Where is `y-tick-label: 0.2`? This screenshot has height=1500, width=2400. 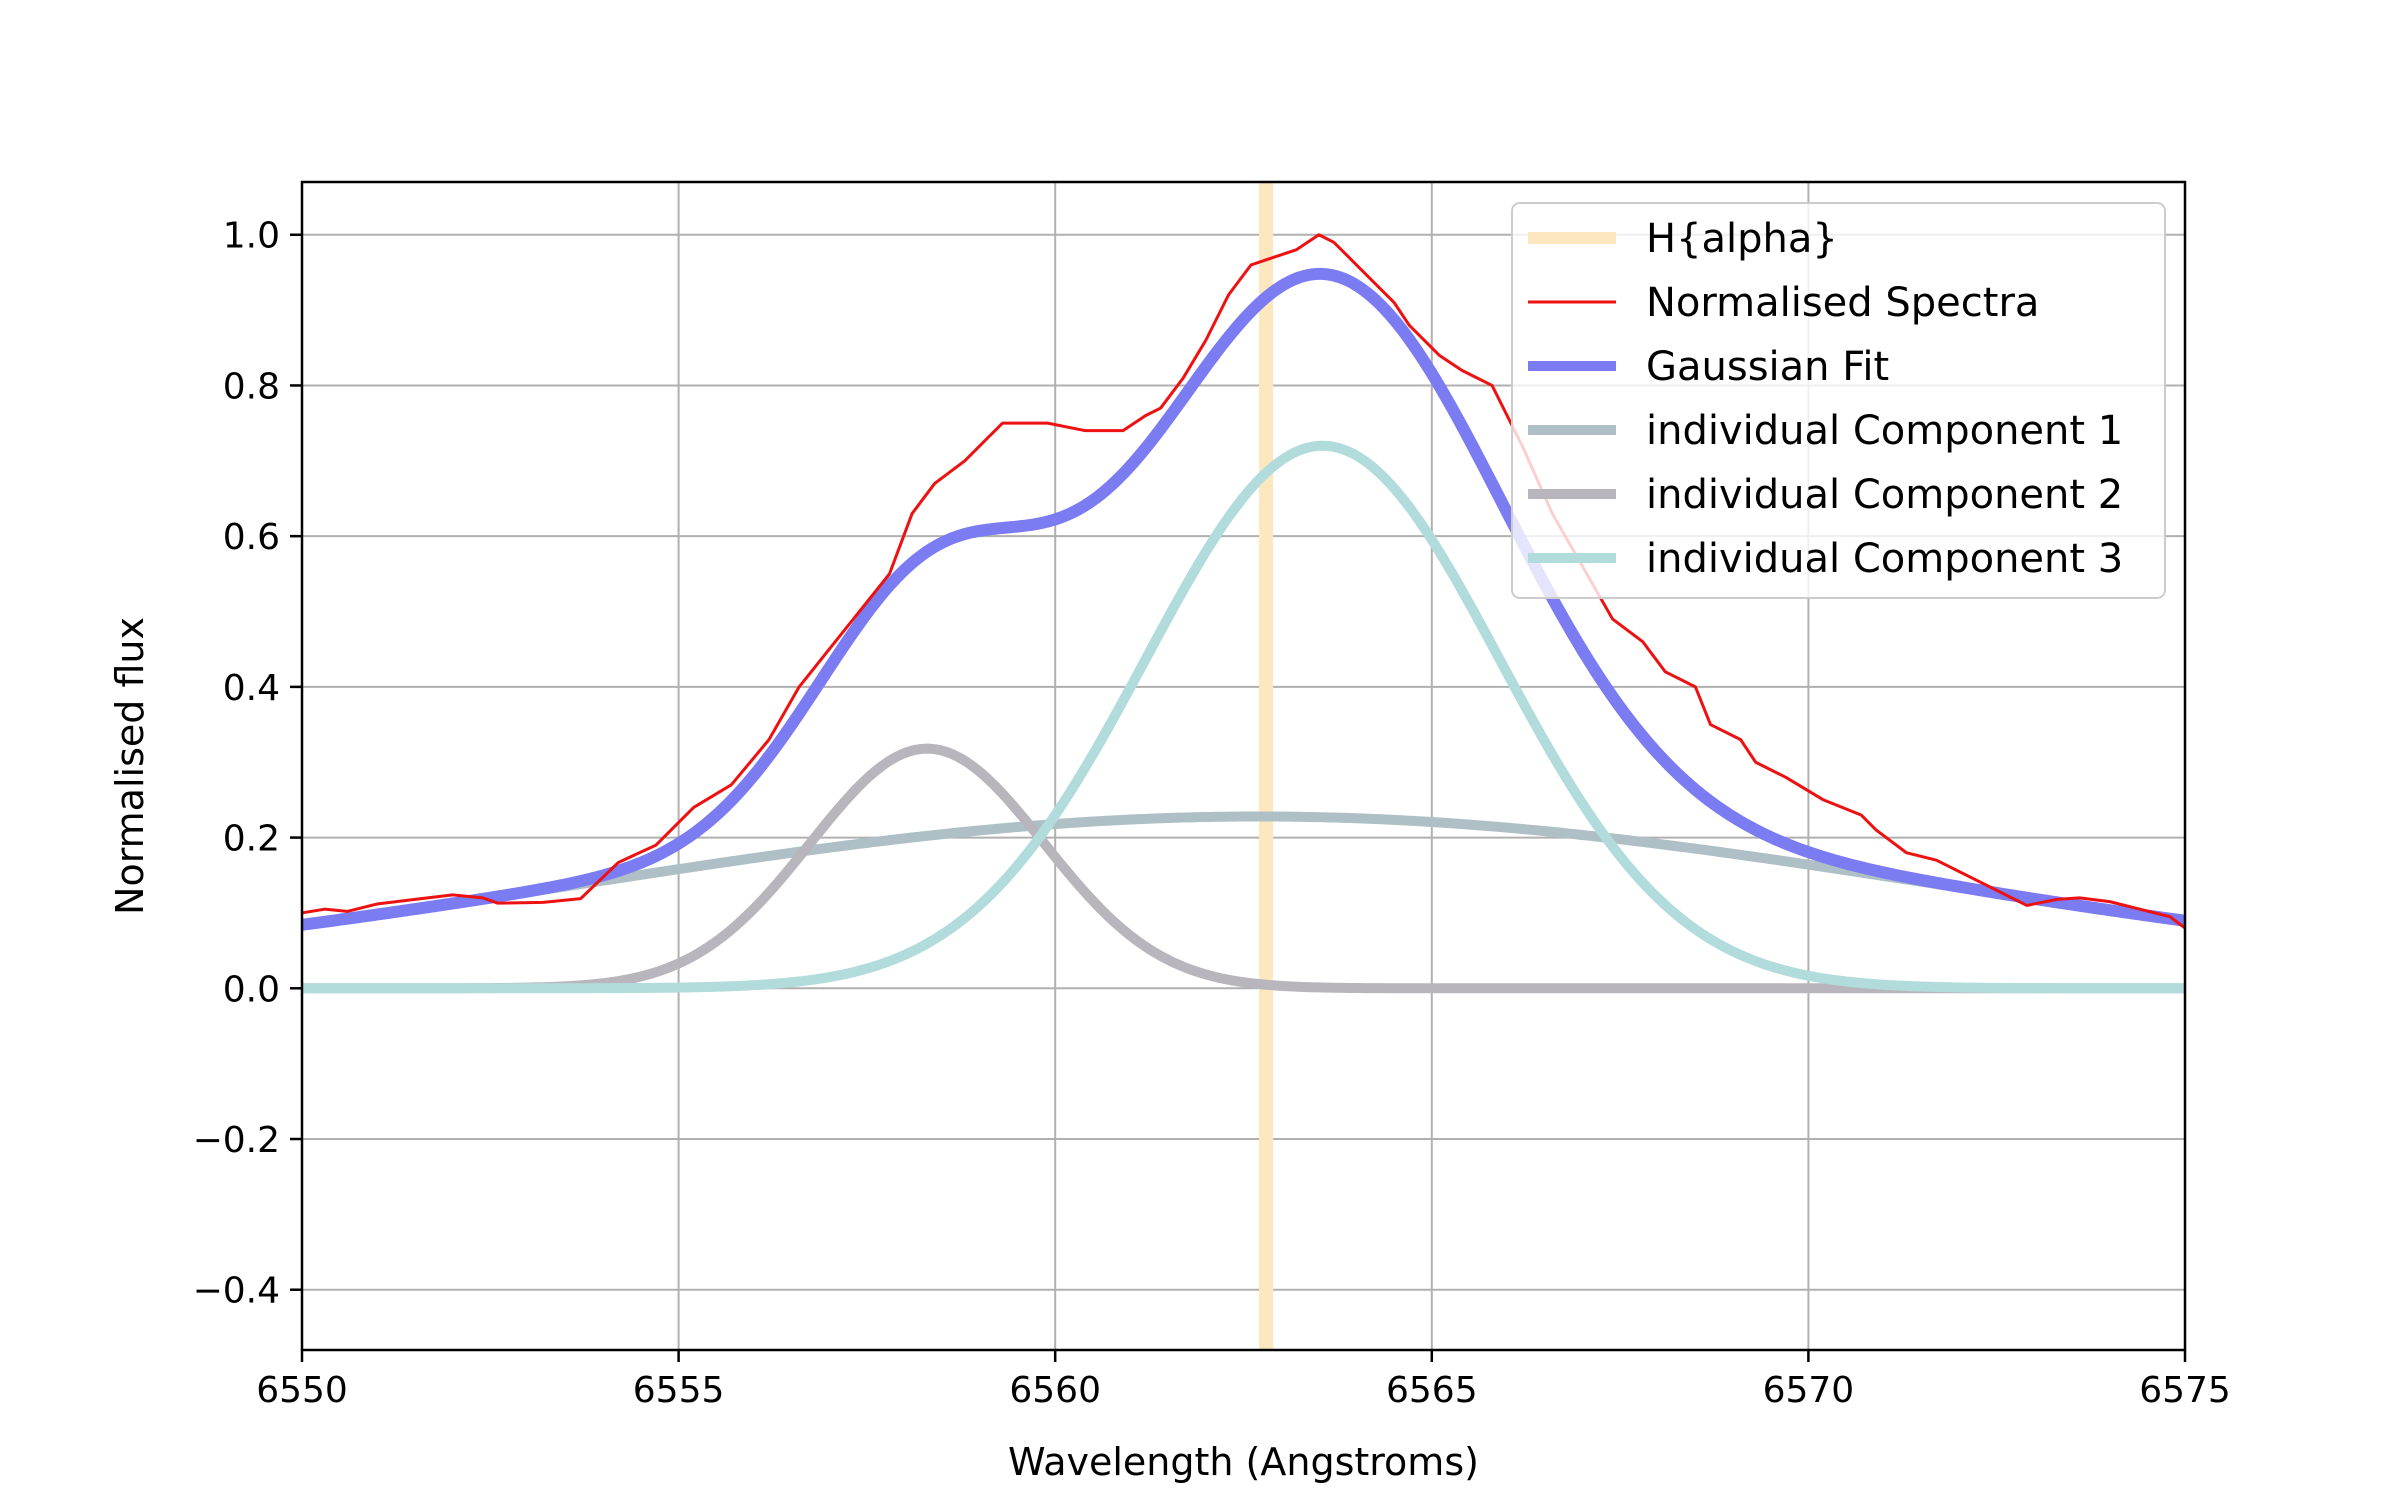 y-tick-label: 0.2 is located at coordinates (251, 839).